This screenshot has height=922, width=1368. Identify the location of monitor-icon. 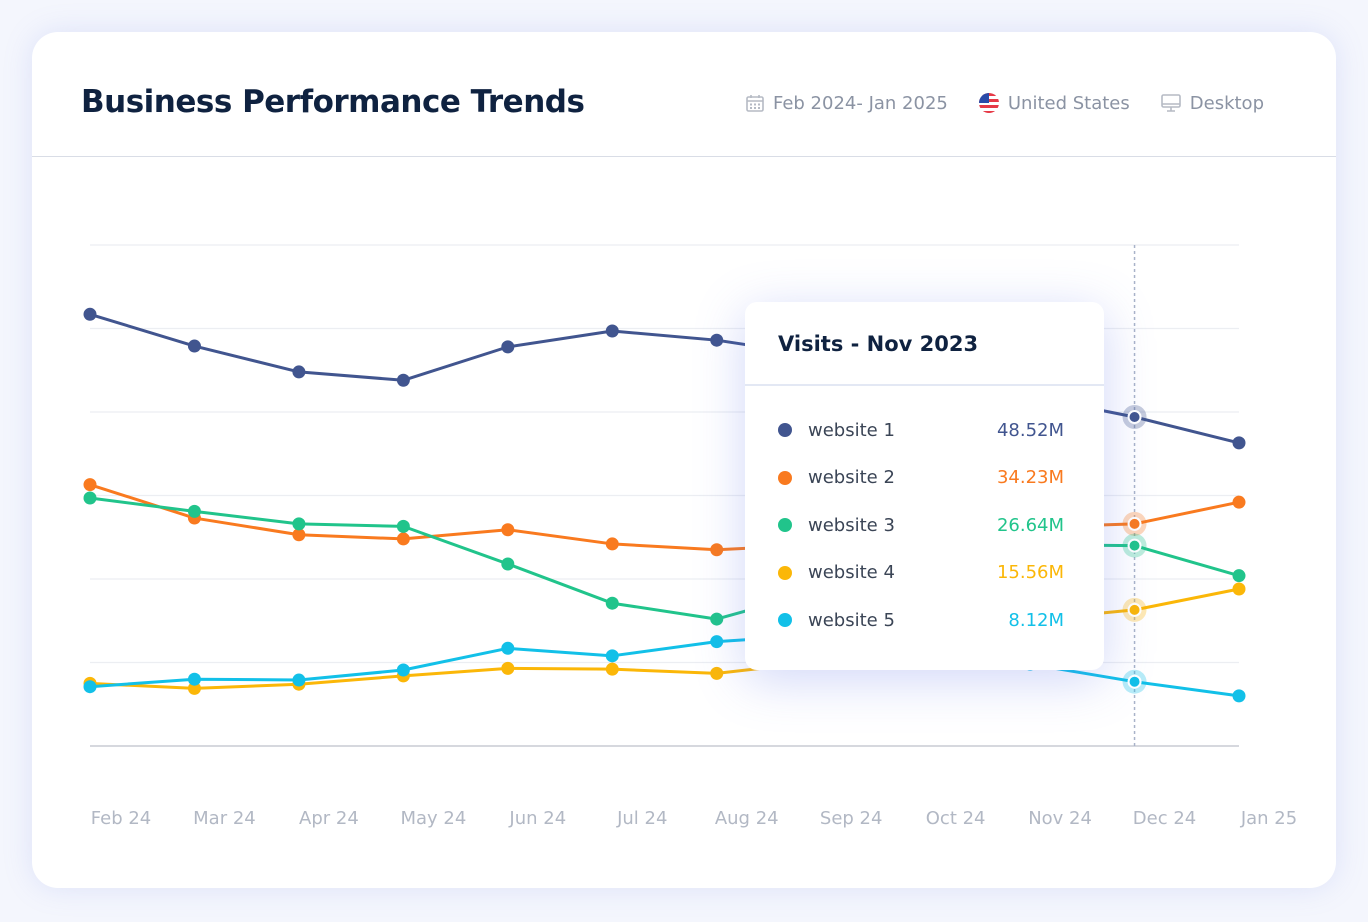
(1170, 103).